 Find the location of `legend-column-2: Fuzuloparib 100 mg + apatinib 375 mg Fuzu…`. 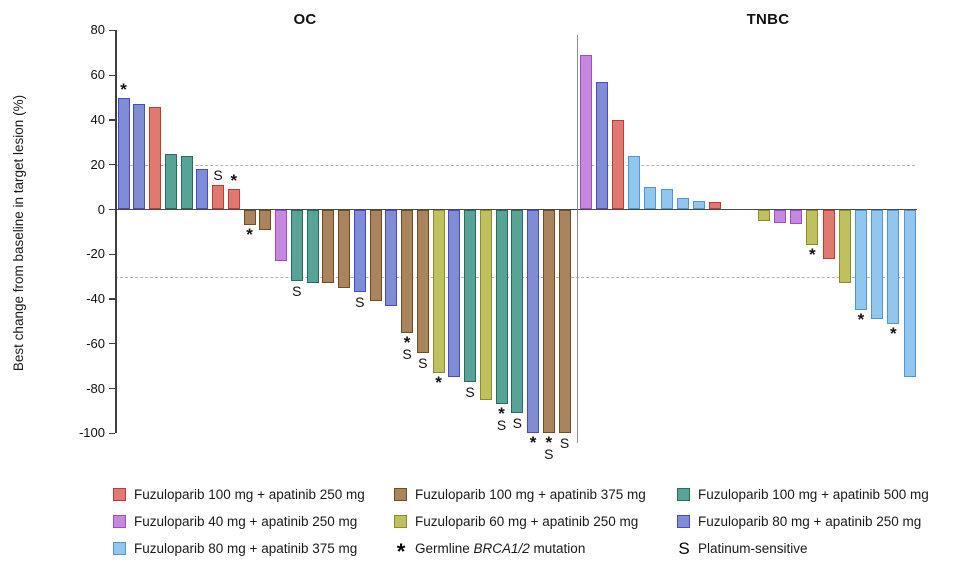

legend-column-2: Fuzuloparib 100 mg + apatinib 375 mg Fuzu… is located at coordinates (520, 527).